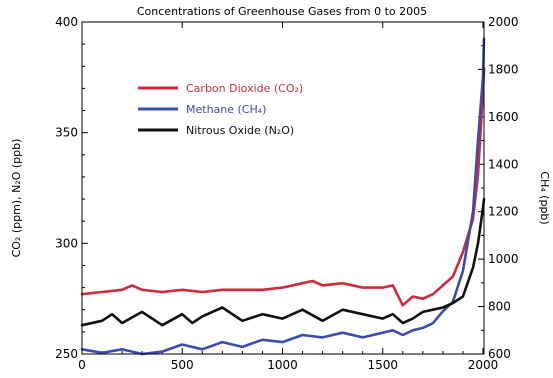 The width and height of the screenshot is (553, 378). Describe the element at coordinates (226, 109) in the screenshot. I see `legend-label: Methane (CH₄)` at that location.